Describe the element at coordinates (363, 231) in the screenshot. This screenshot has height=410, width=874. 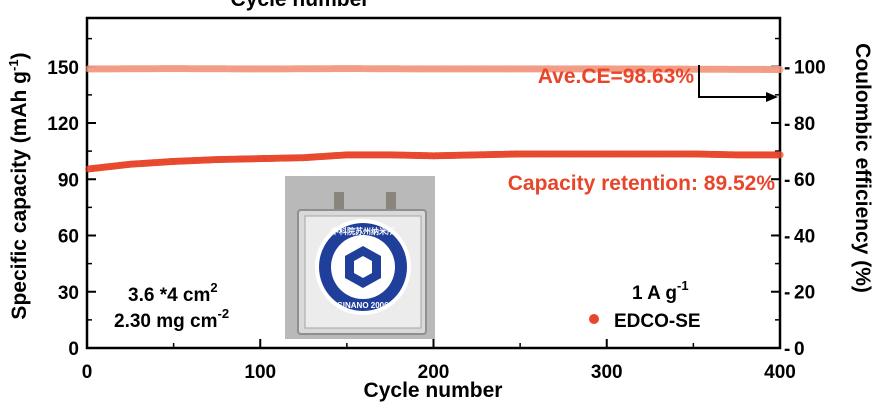
I see `logo-top-text: 中科院苏州纳米所` at that location.